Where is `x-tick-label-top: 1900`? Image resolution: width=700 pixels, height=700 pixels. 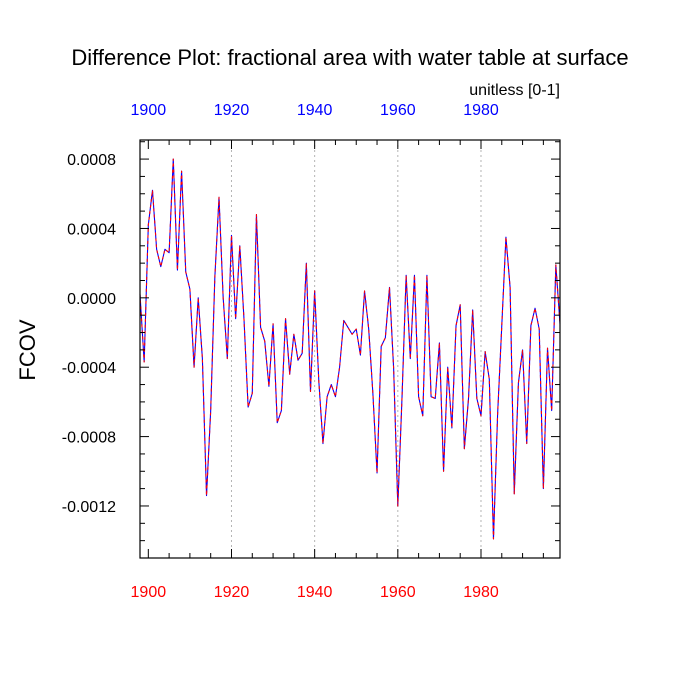
x-tick-label-top: 1900 is located at coordinates (149, 110).